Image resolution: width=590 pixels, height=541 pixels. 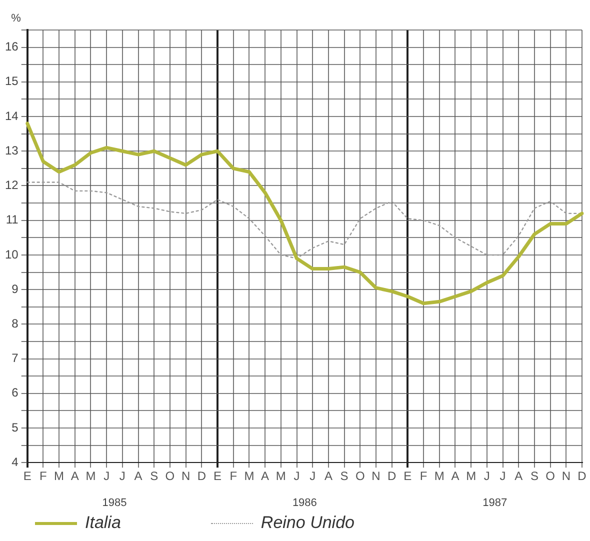 What do you see at coordinates (11, 150) in the screenshot?
I see `y-tick-label: 13` at bounding box center [11, 150].